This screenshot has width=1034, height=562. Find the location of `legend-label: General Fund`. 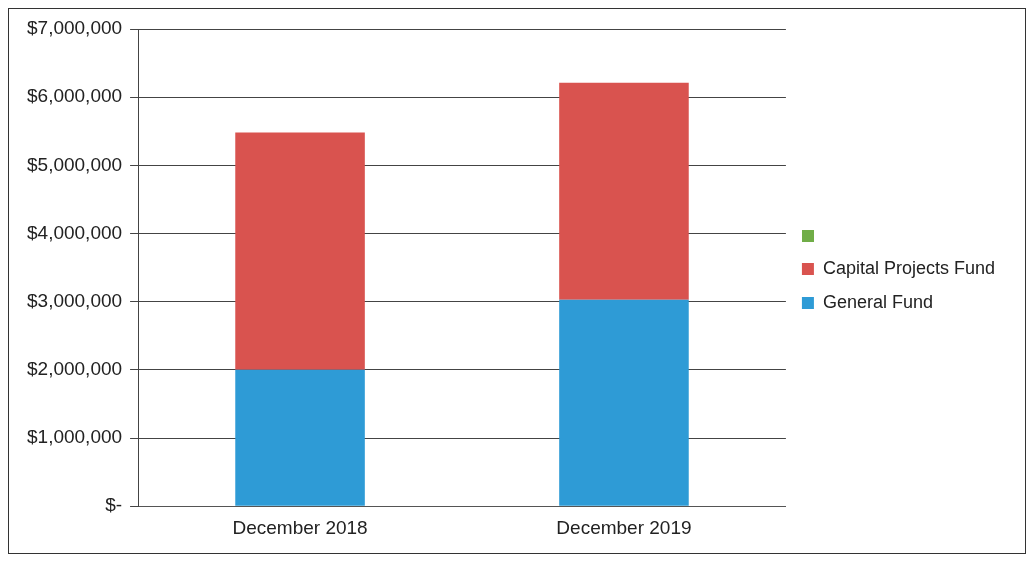

legend-label: General Fund is located at coordinates (877, 301).